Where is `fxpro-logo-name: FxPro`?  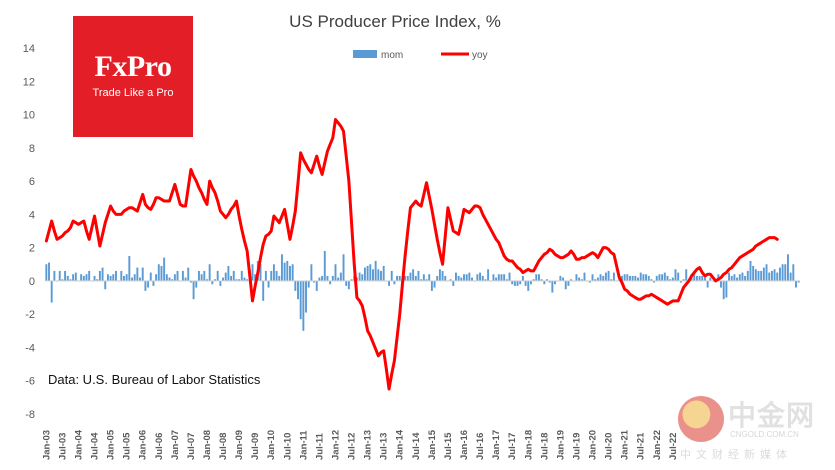 fxpro-logo-name: FxPro is located at coordinates (133, 66).